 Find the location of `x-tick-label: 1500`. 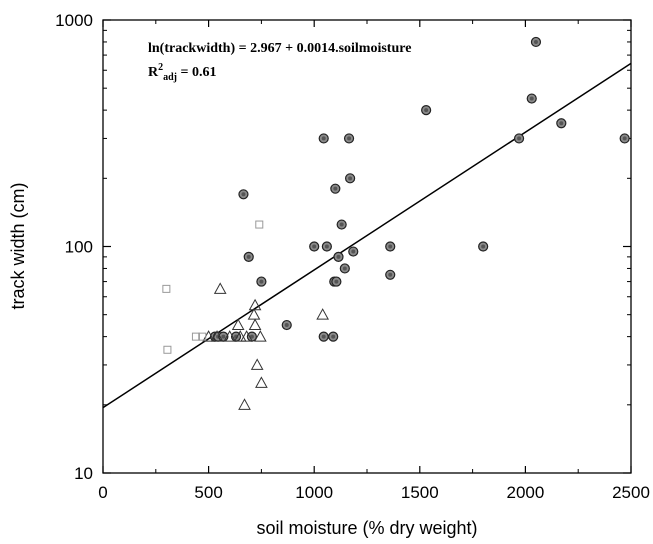

x-tick-label: 1500 is located at coordinates (420, 492).